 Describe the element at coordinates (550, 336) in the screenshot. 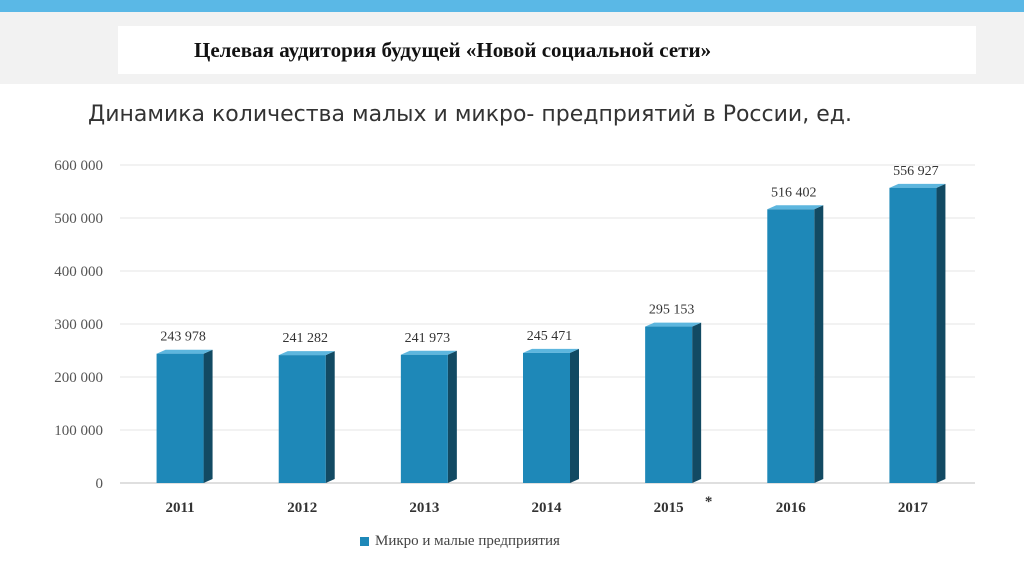

I see `data-label: 245 471` at that location.